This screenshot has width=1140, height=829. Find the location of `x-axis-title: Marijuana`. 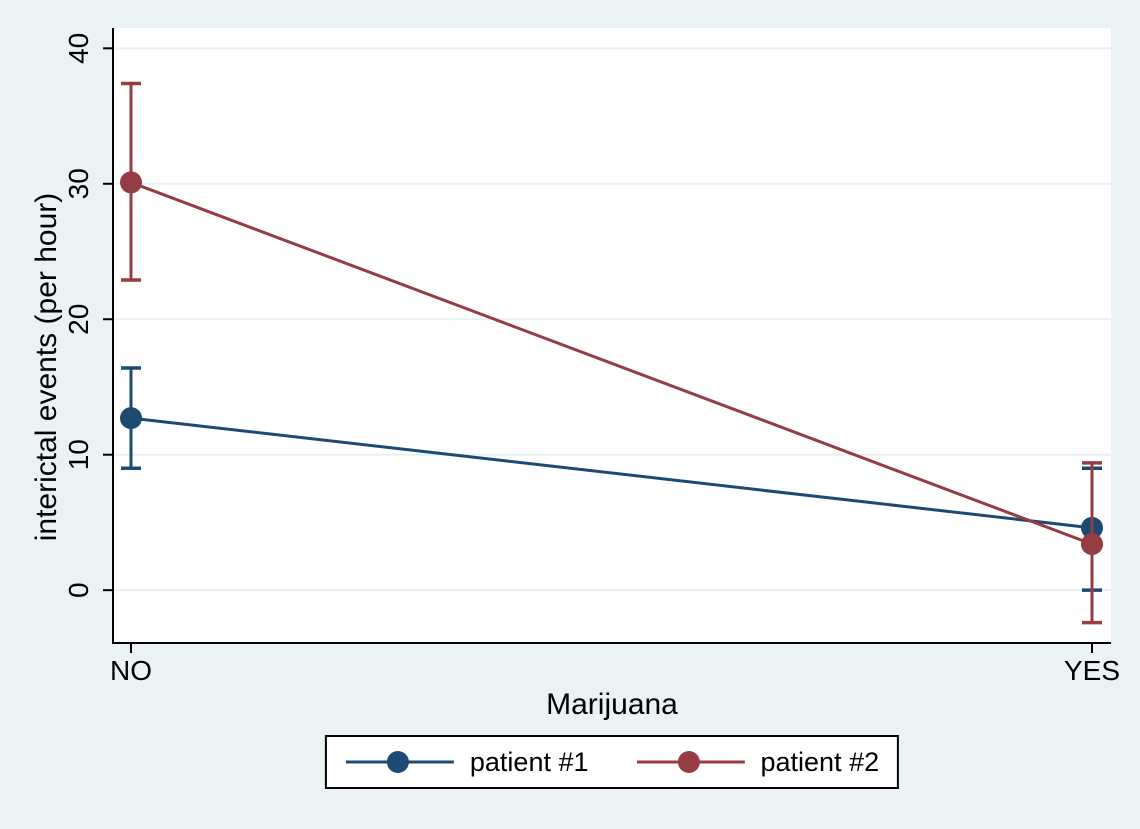

x-axis-title: Marijuana is located at coordinates (612, 704).